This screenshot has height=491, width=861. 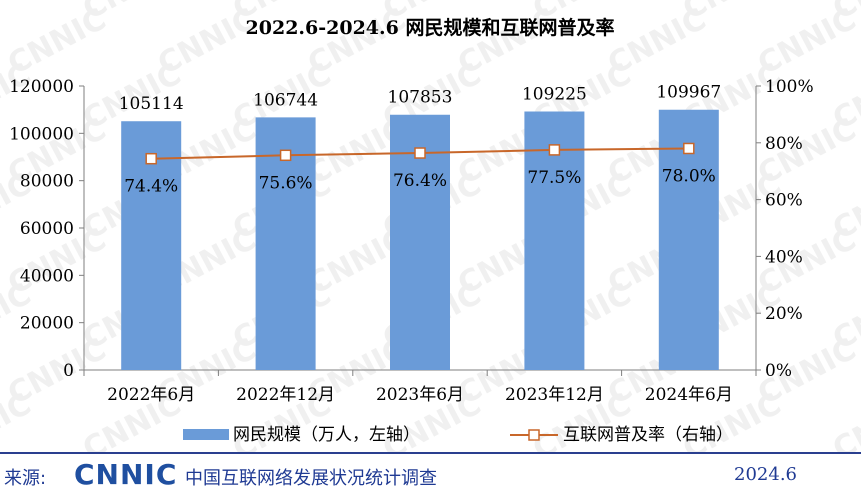 I want to click on chart-title: 2022.6-2024.6 网民规模和互联网普及率, so click(x=430, y=27).